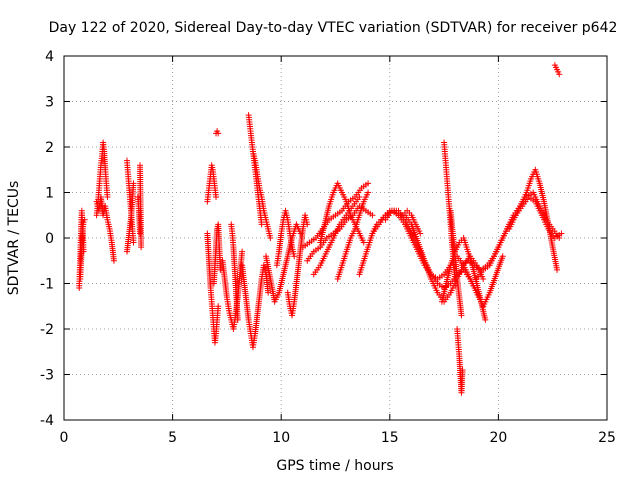  What do you see at coordinates (172, 438) in the screenshot?
I see `x-tick-label: 5` at bounding box center [172, 438].